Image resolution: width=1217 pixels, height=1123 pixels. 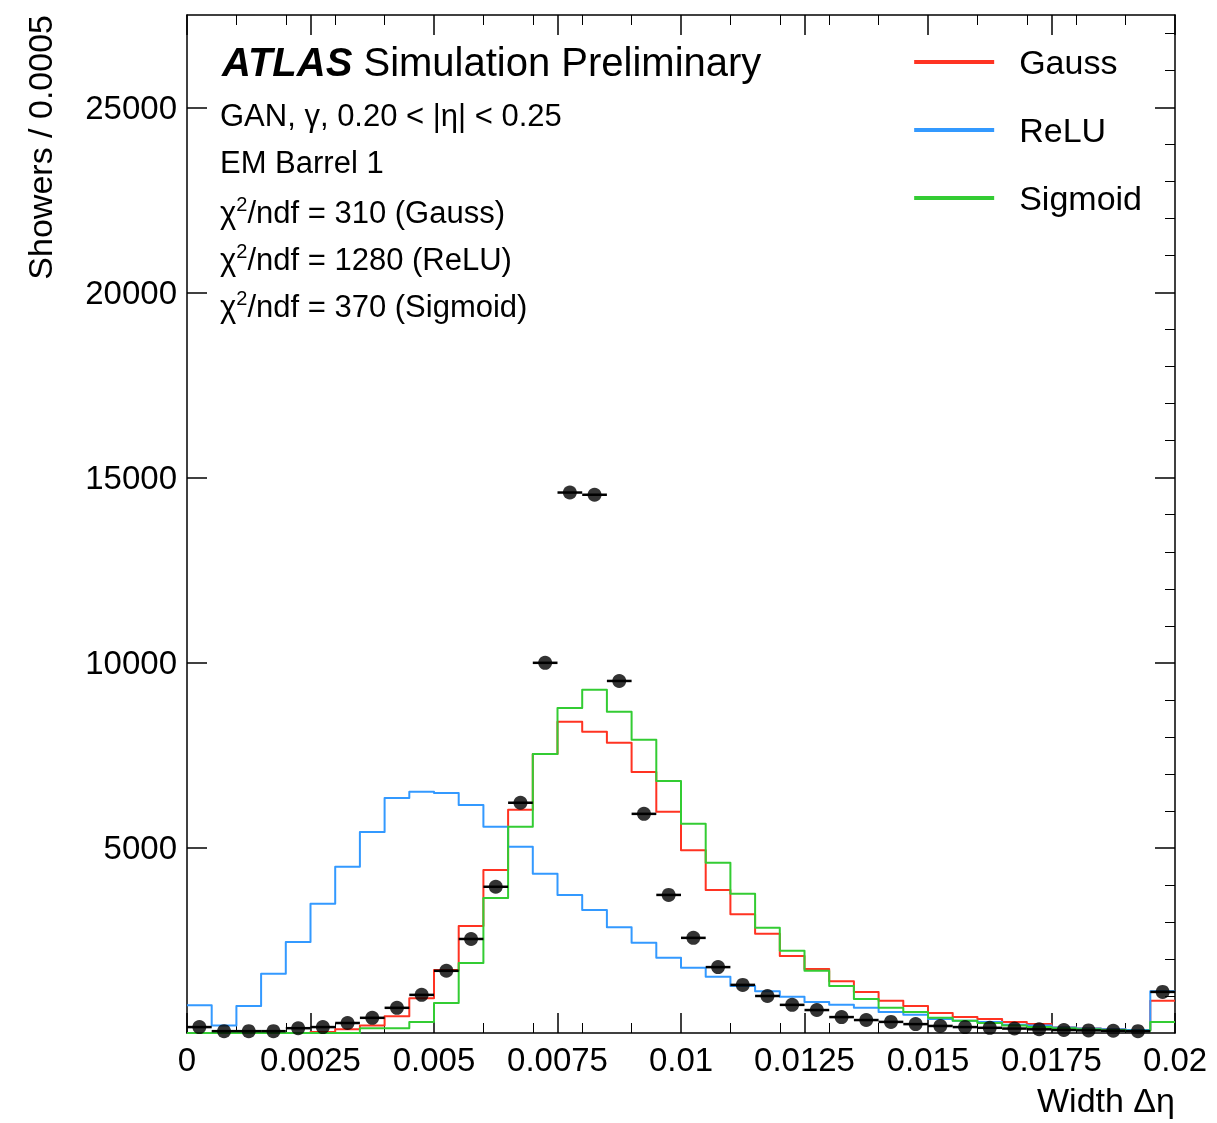 I want to click on annotation: EM Barrel 1, so click(x=302, y=162).